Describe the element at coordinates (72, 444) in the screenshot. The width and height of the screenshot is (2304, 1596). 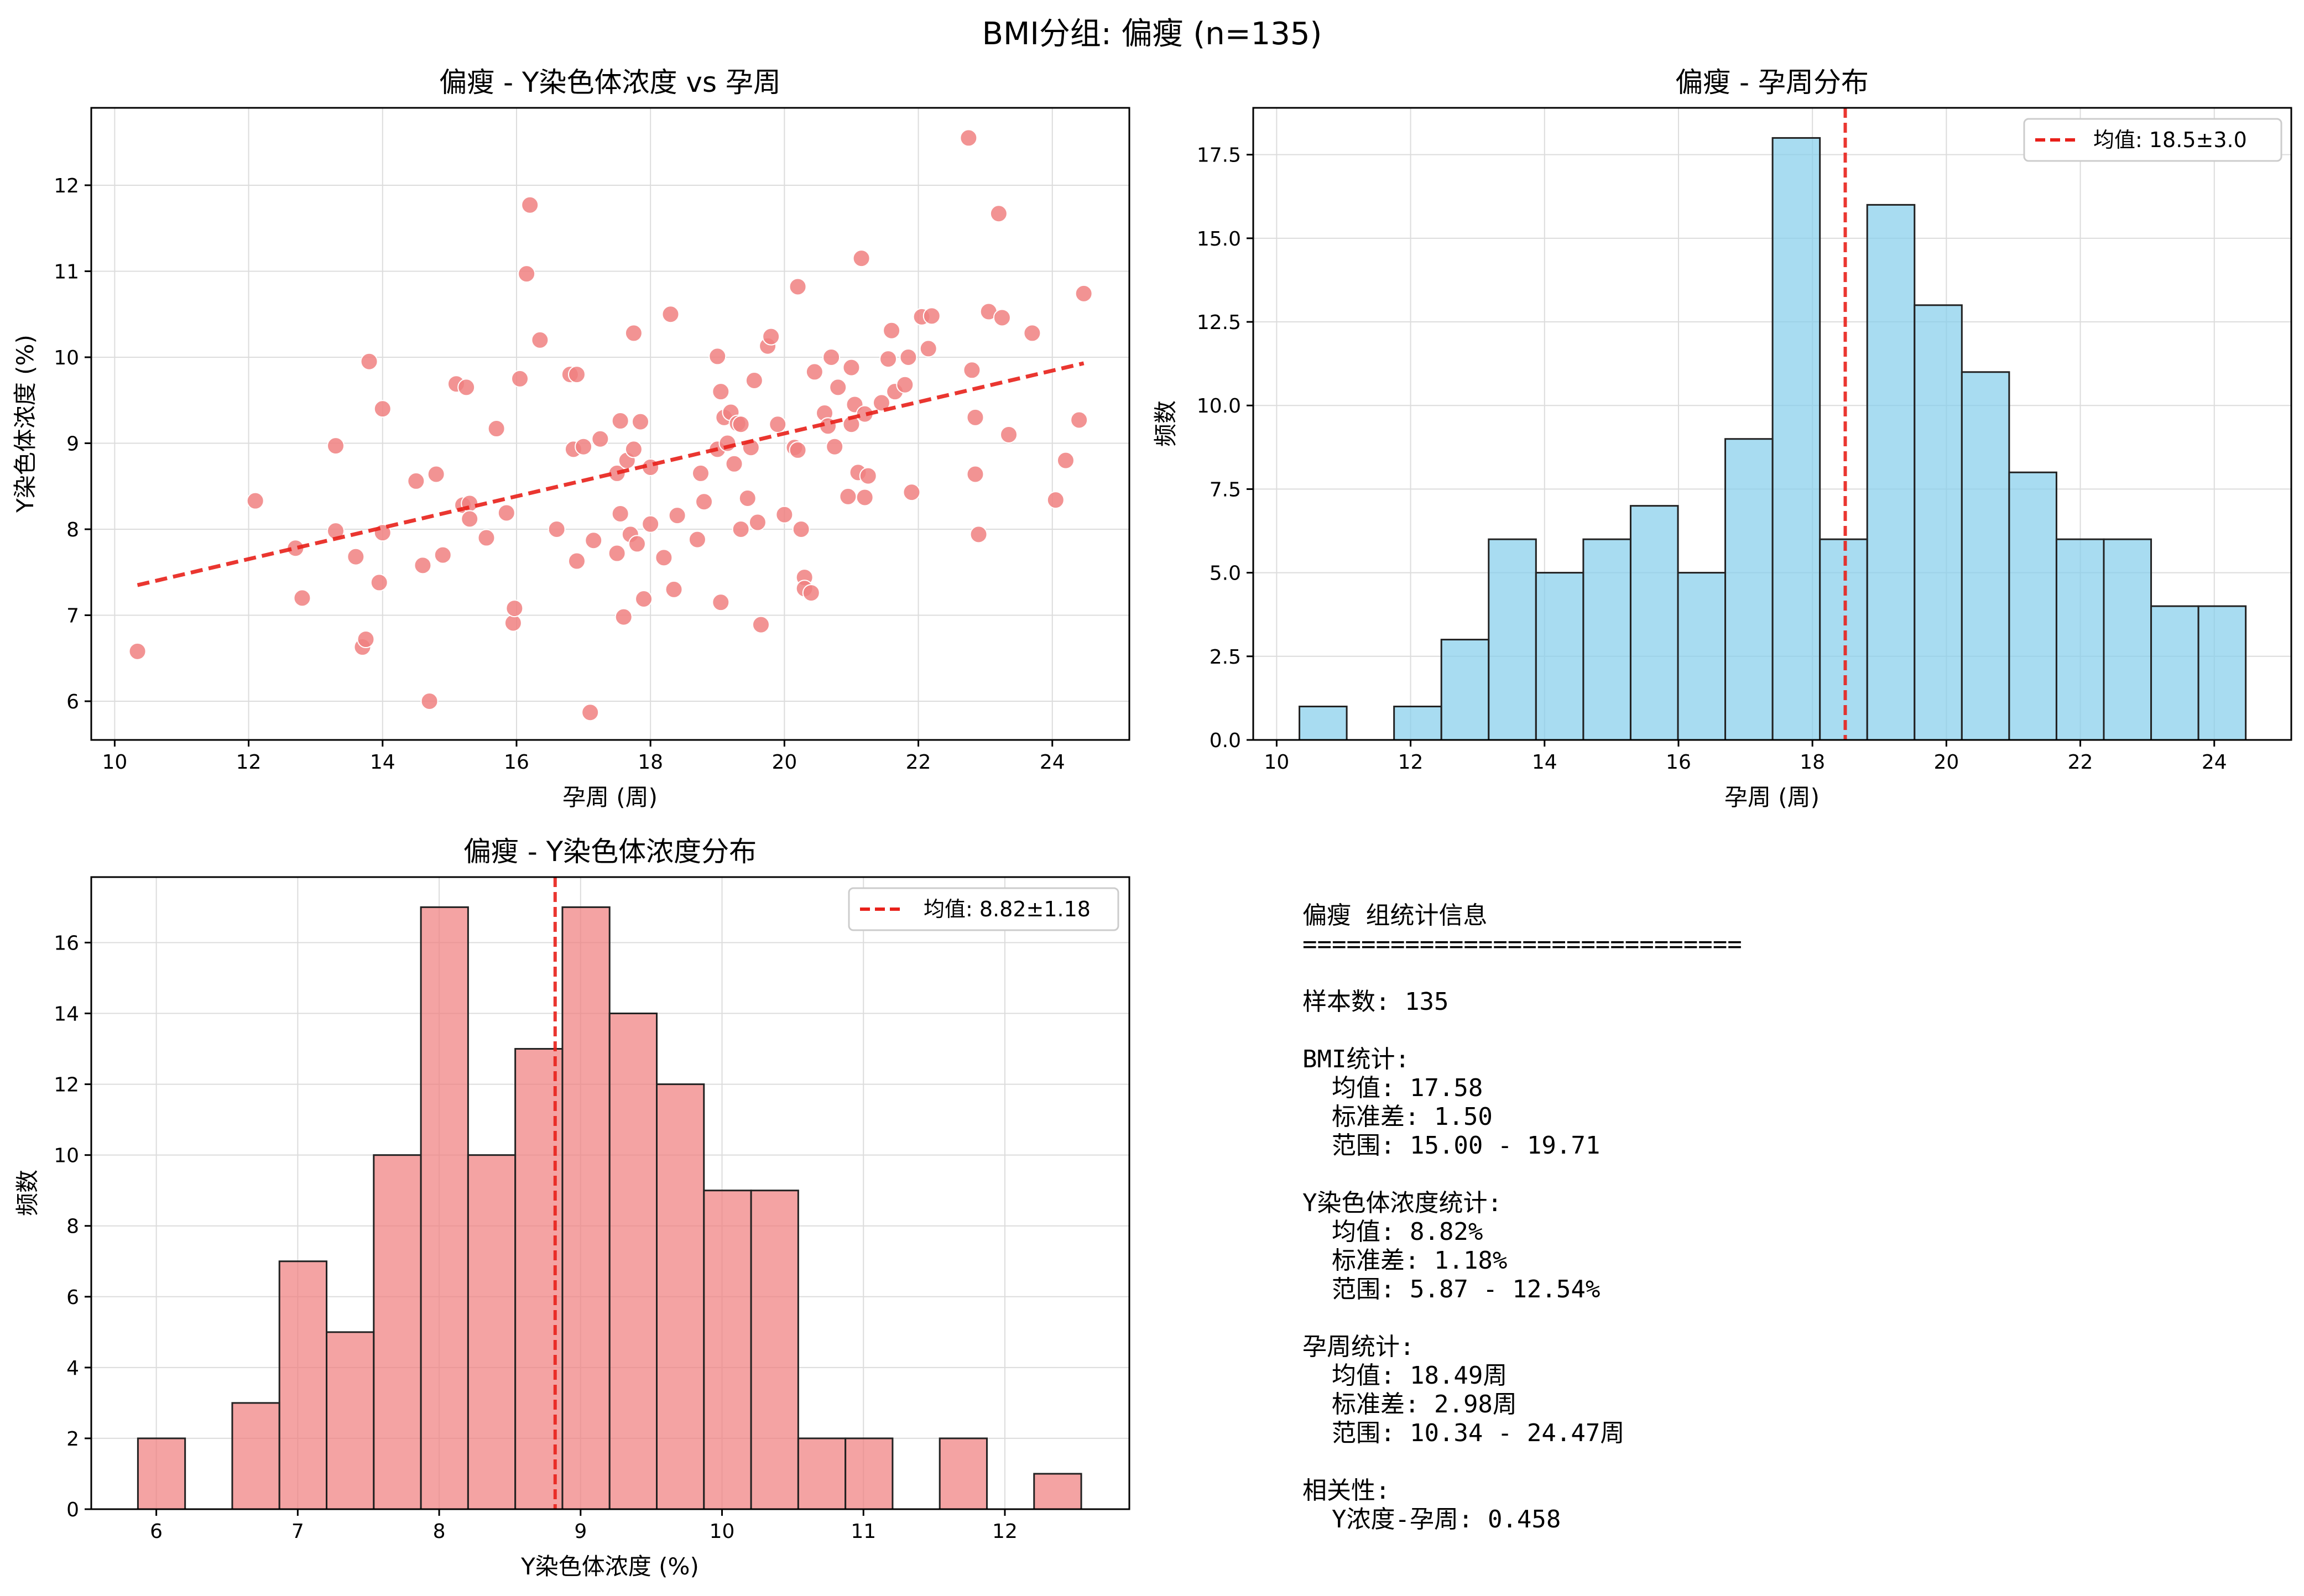
I see `y-tick-label: 9` at that location.